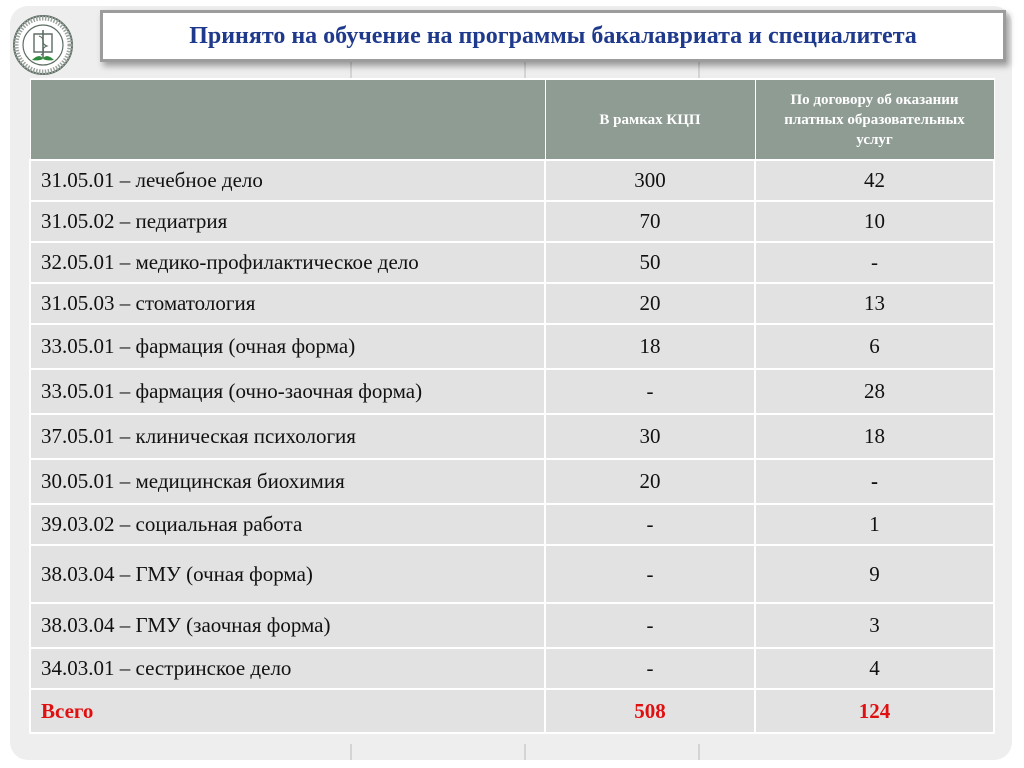 The width and height of the screenshot is (1024, 768). I want to click on program-cell: 31.05.03 – стоматология, so click(287, 303).